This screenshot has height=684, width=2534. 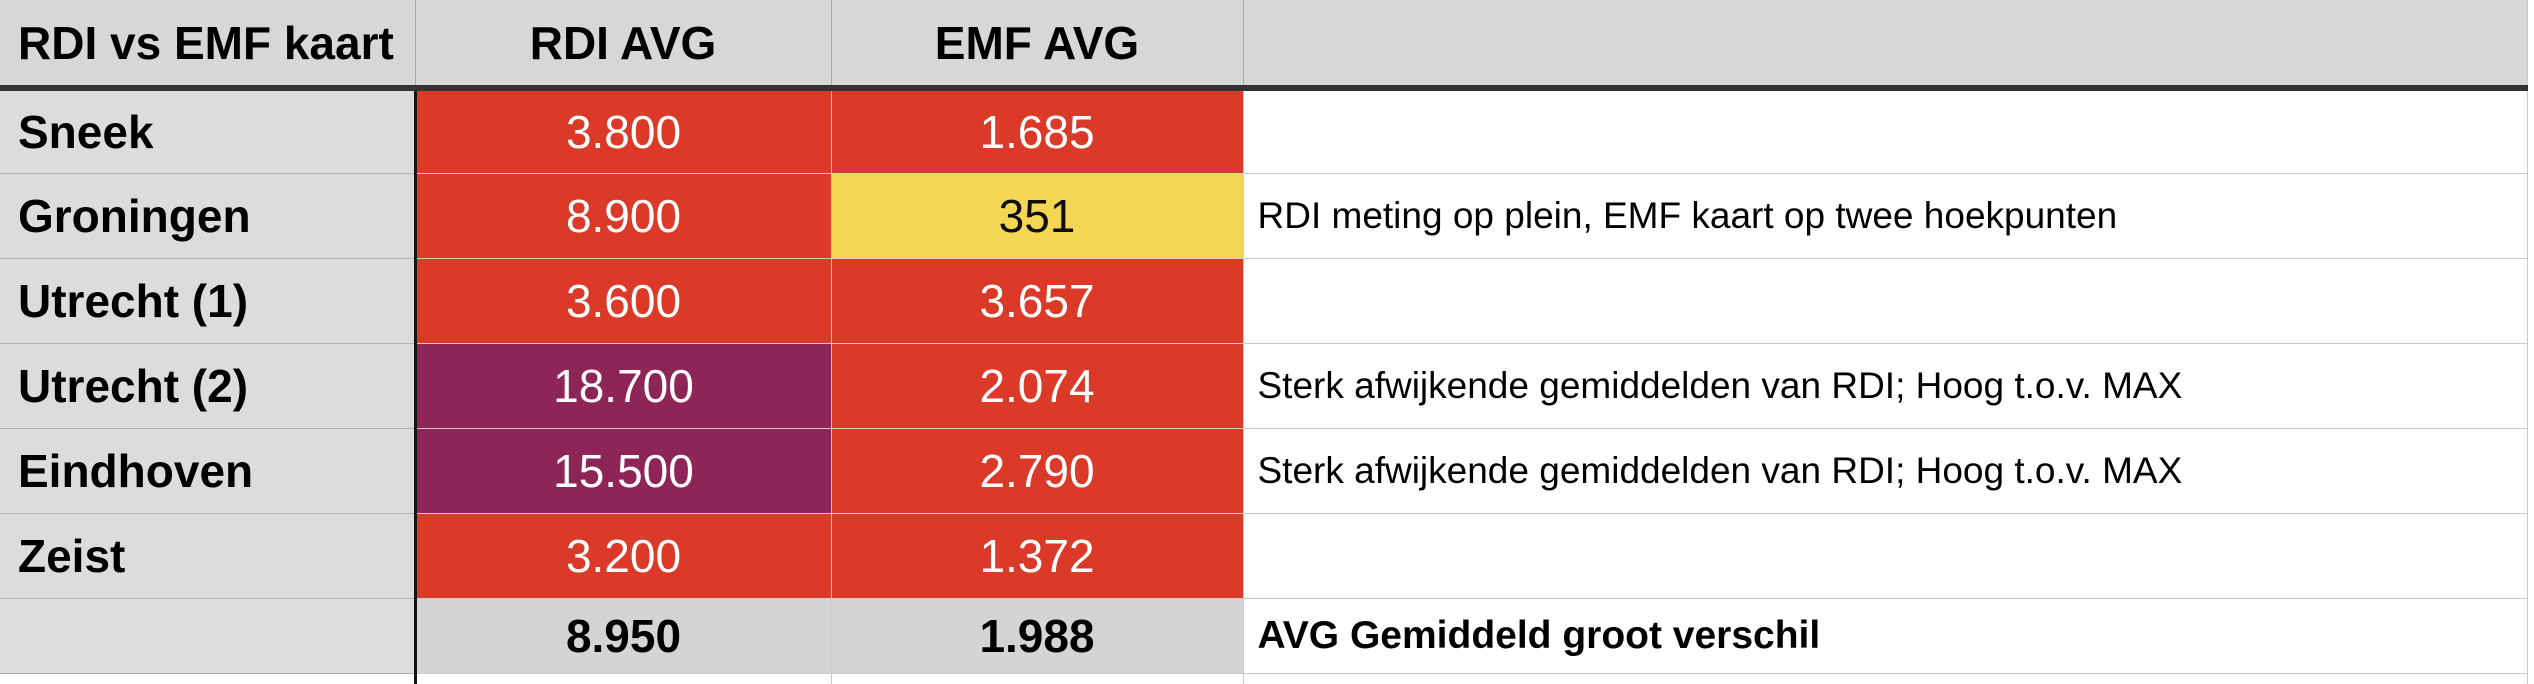 What do you see at coordinates (208, 216) in the screenshot?
I see `cell-label: Groningen` at bounding box center [208, 216].